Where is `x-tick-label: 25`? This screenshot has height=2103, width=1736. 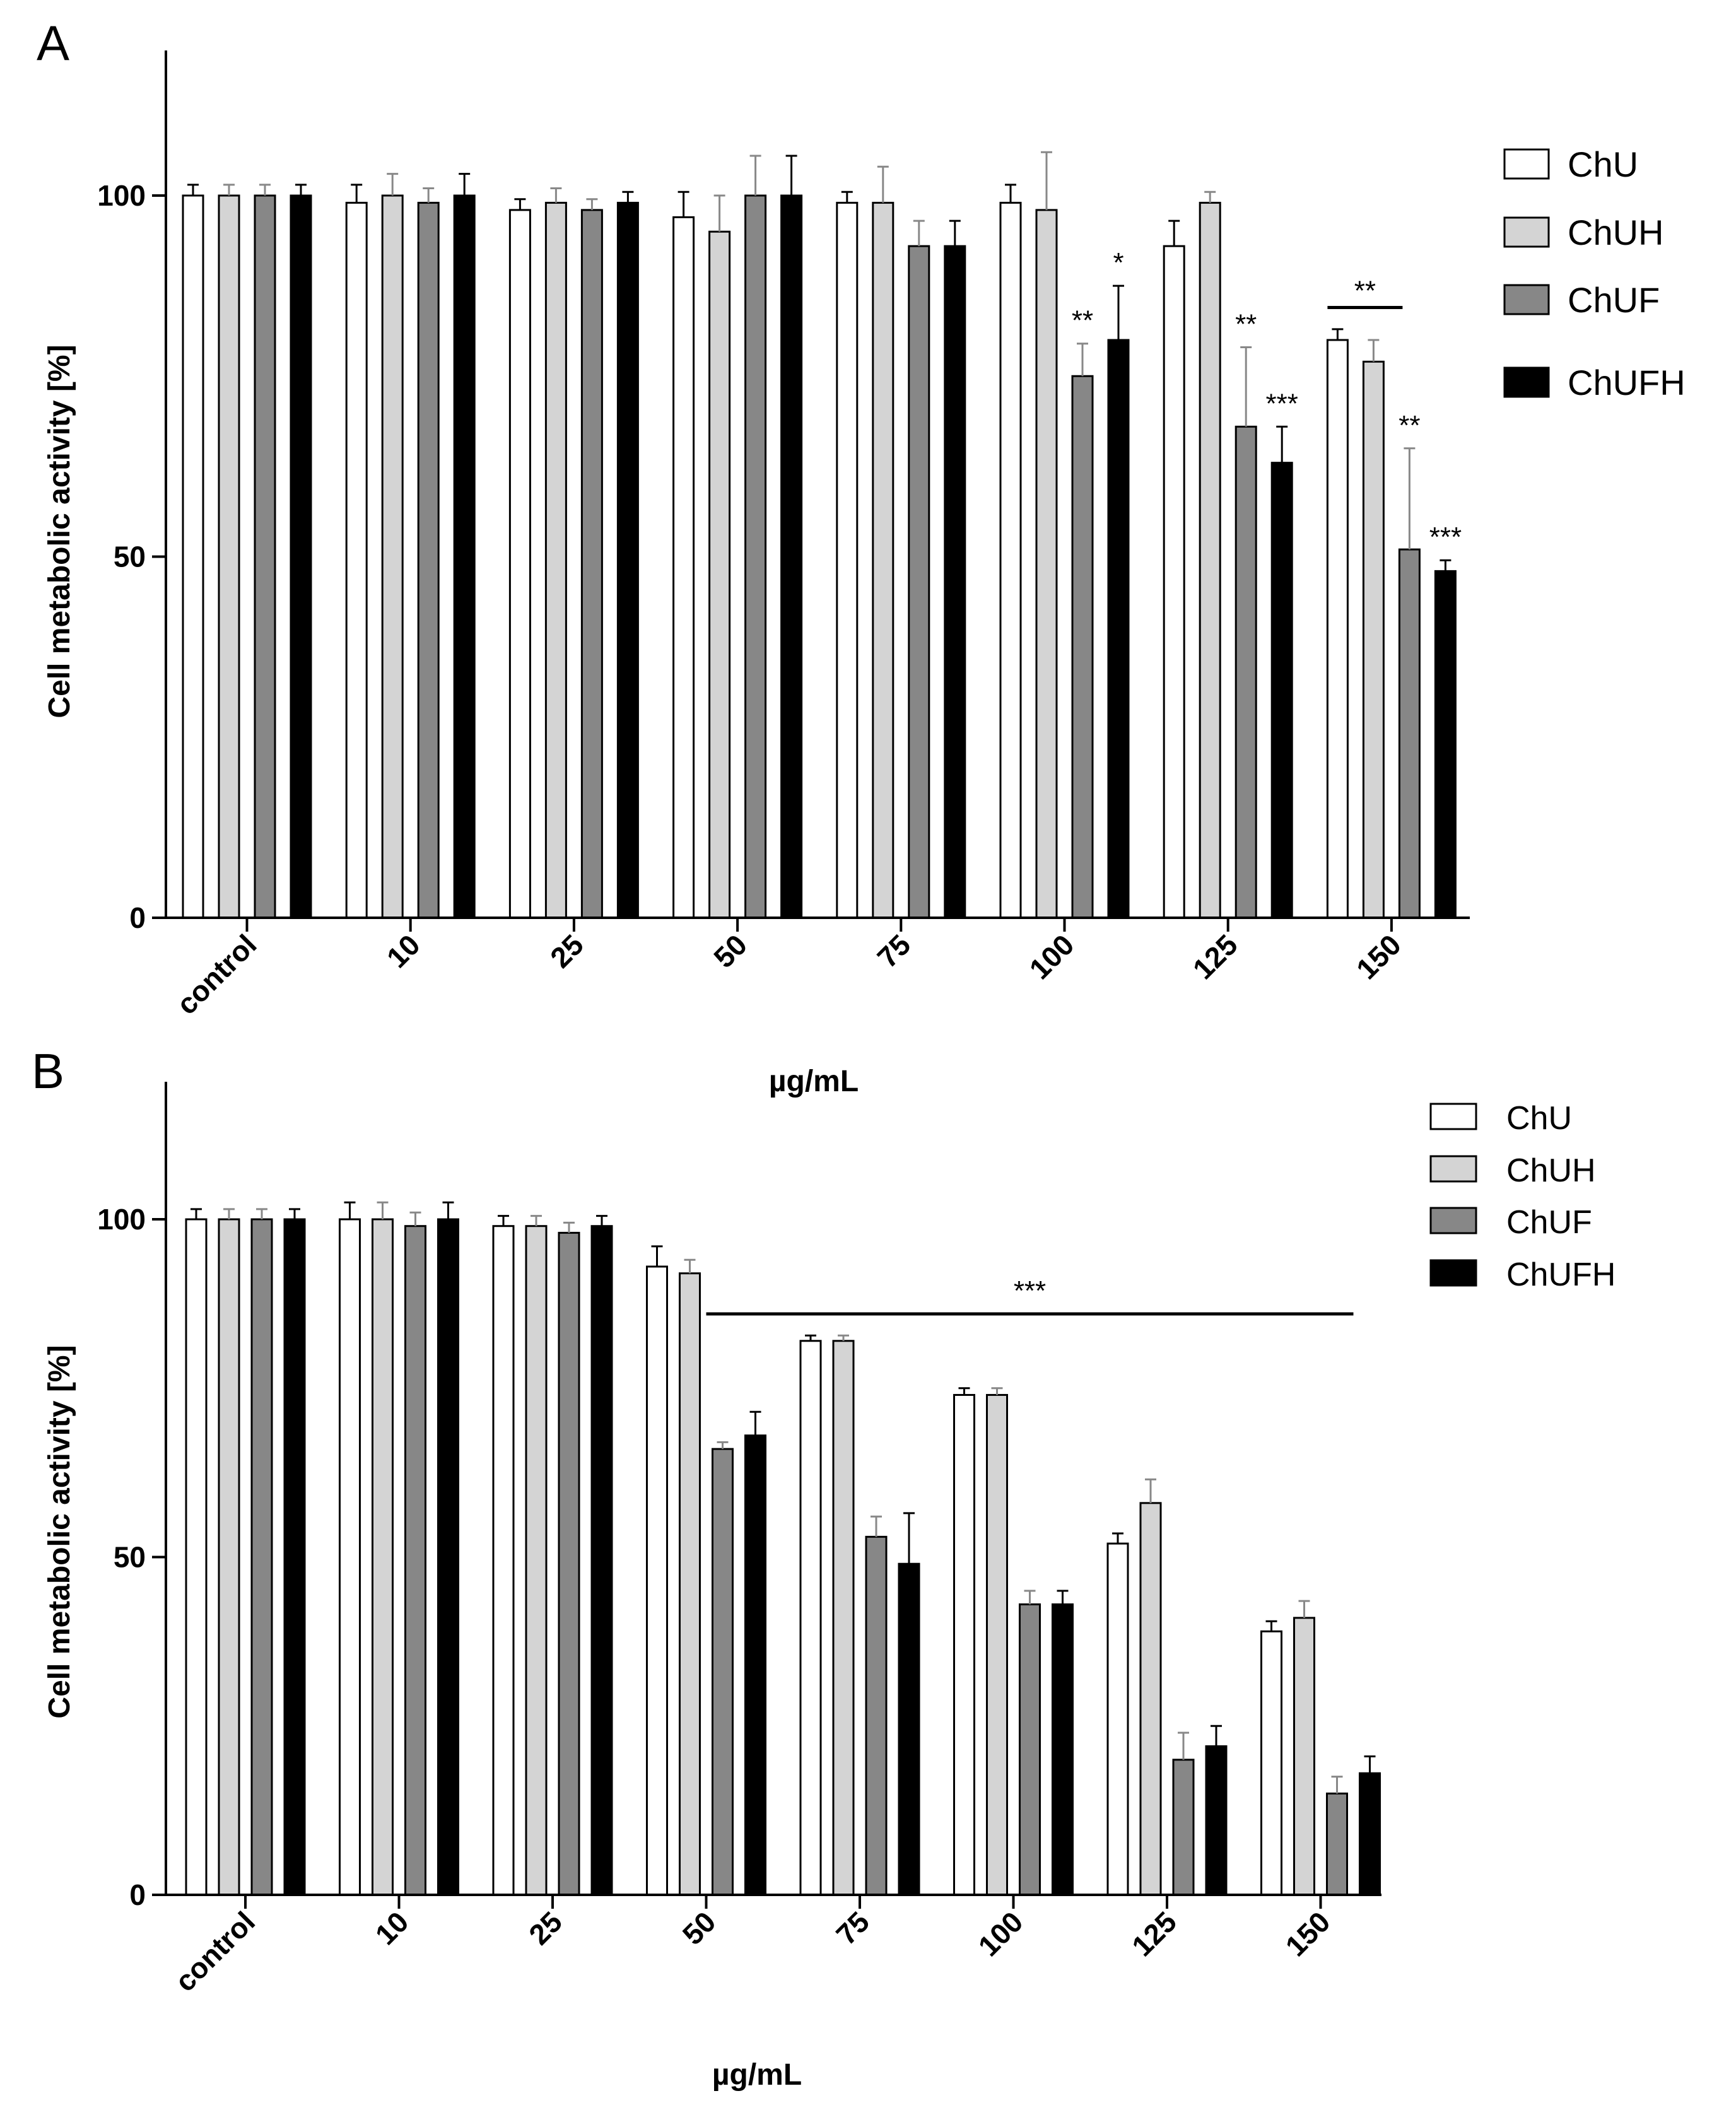 x-tick-label: 25 is located at coordinates (545, 1928).